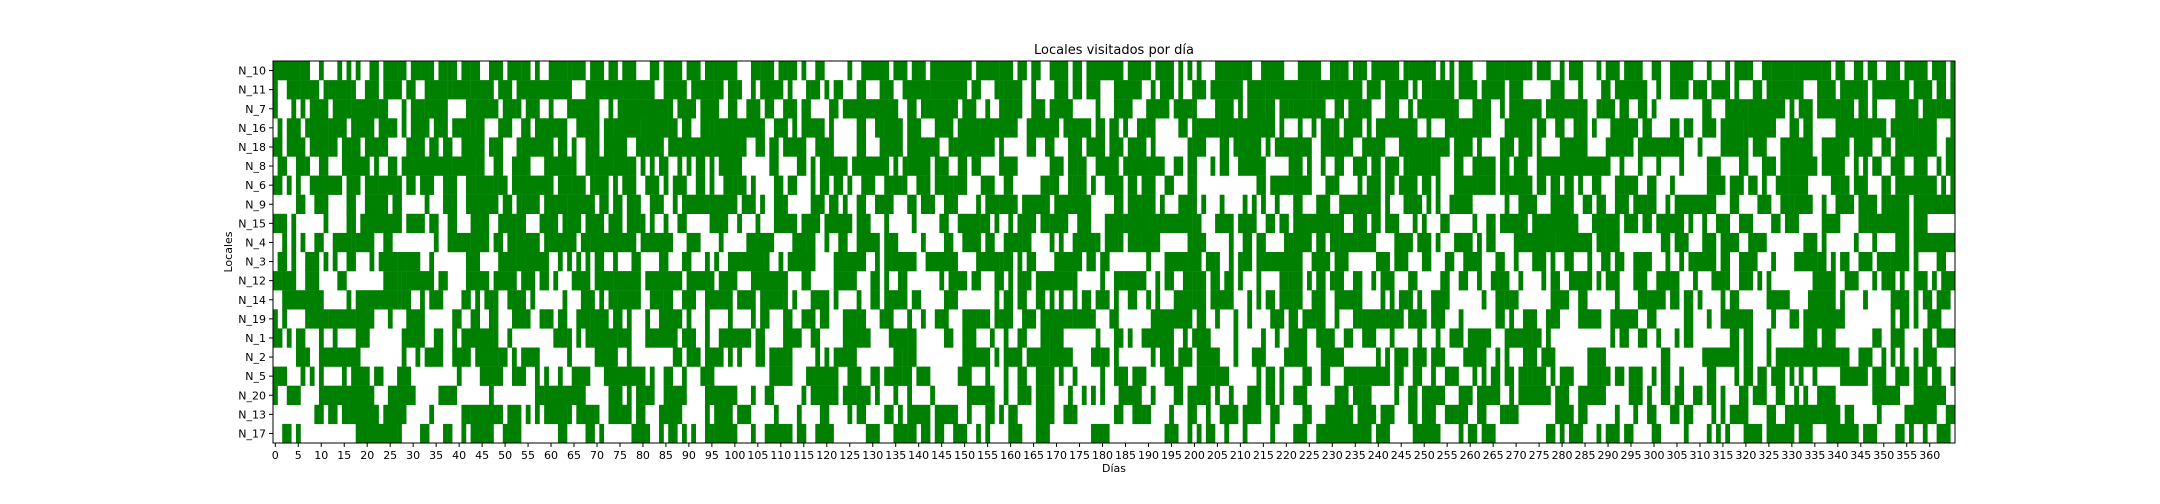 This screenshot has width=2160, height=504. Describe the element at coordinates (367, 455) in the screenshot. I see `x-tick-label: 20` at that location.